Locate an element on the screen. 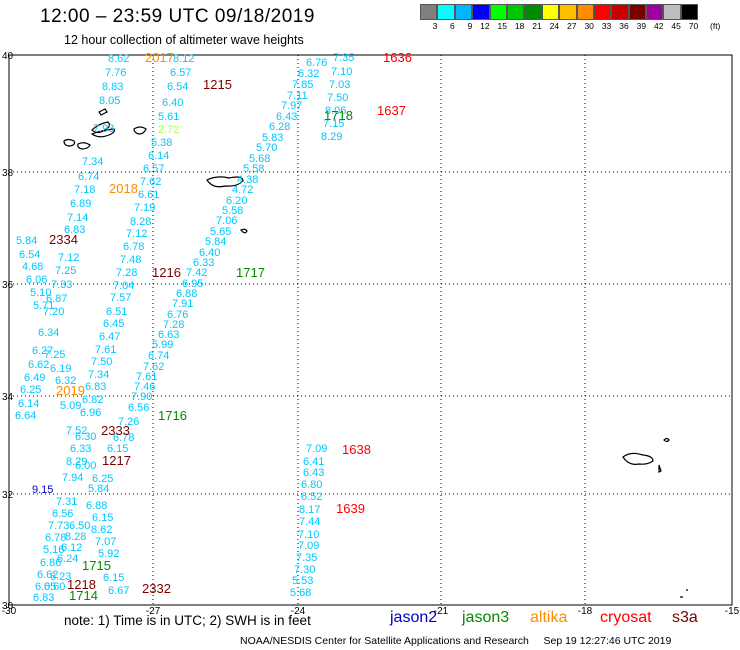 The width and height of the screenshot is (740, 650). wave-height-label: 5.84 is located at coordinates (215, 242).